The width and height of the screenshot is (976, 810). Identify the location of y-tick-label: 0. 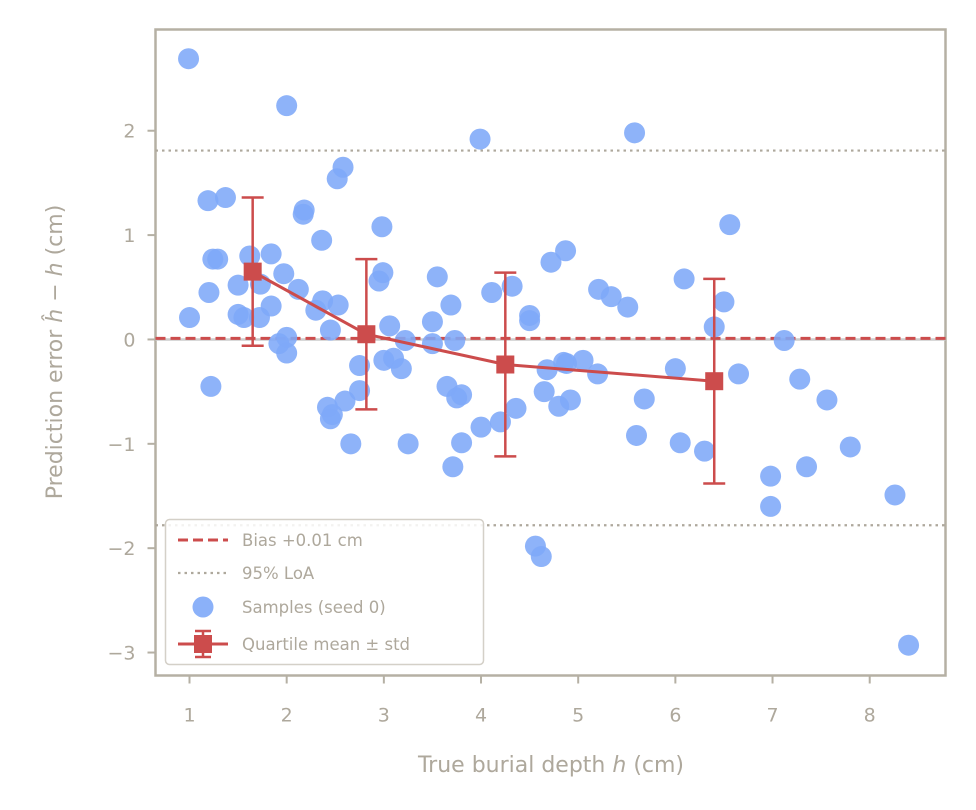
(129, 340).